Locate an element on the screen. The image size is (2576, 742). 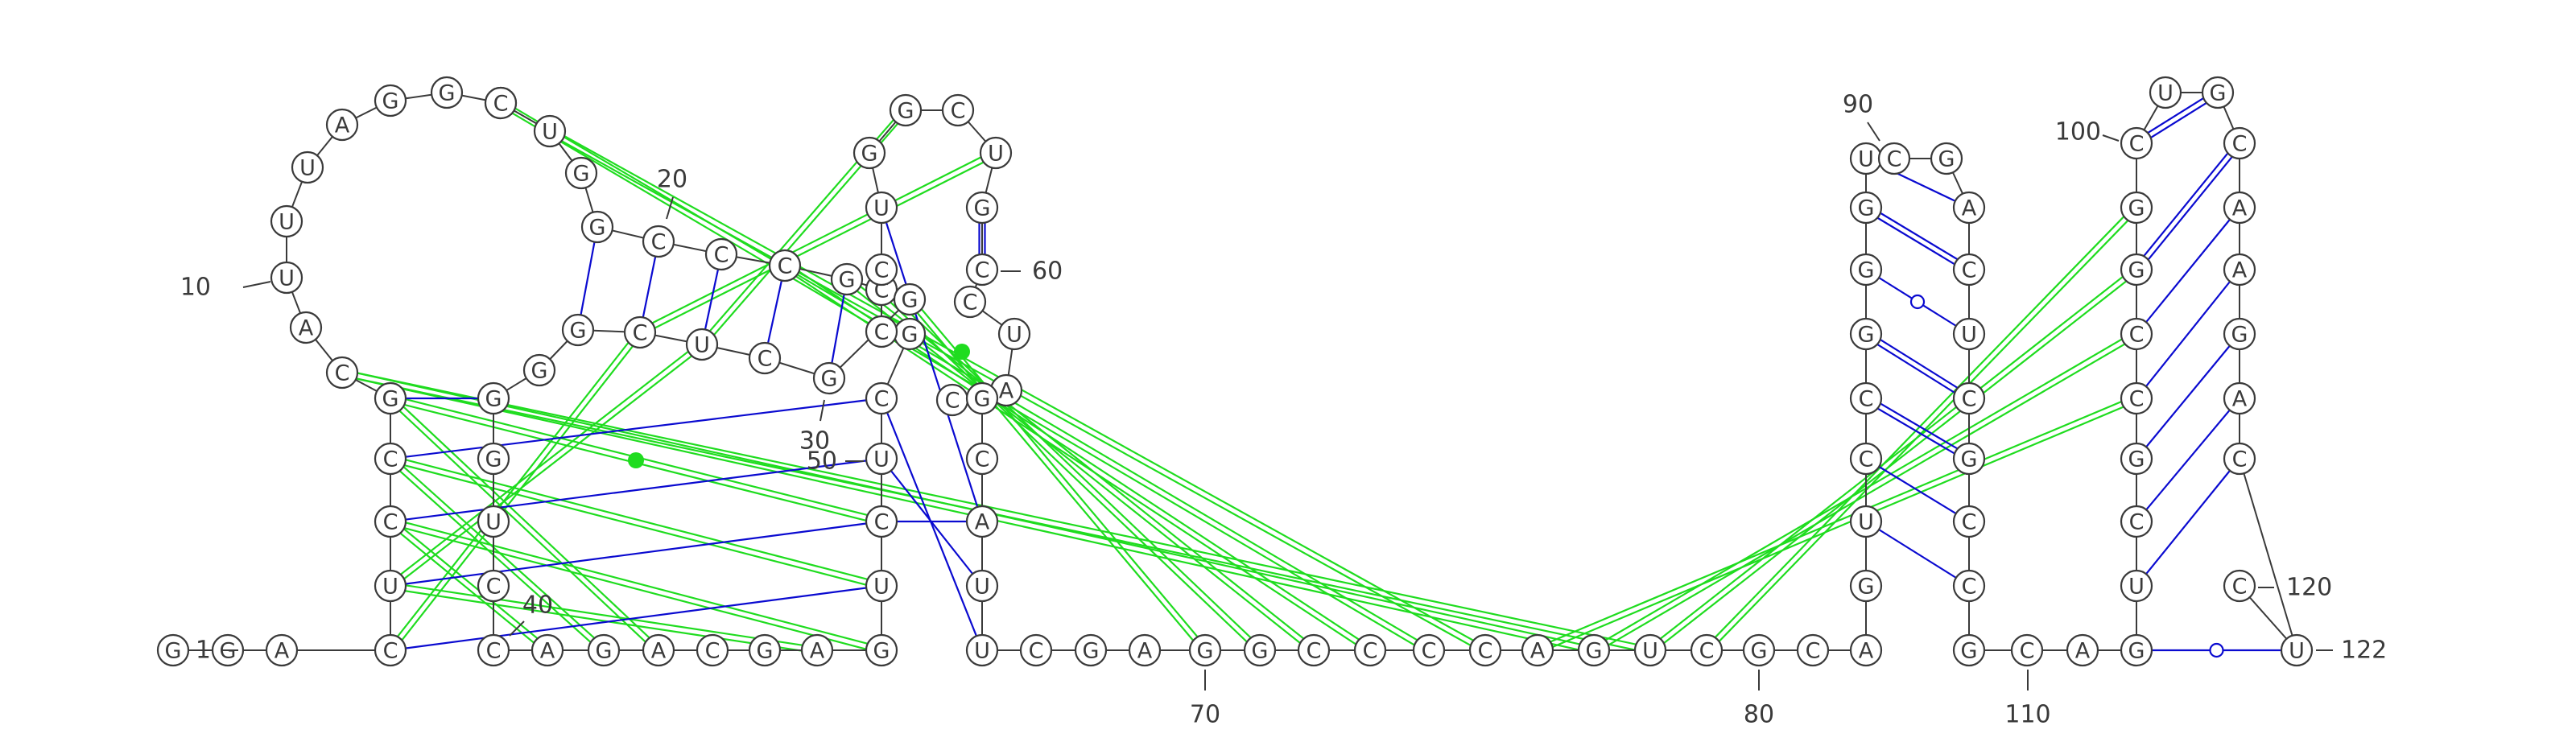
nucleotide-23: C is located at coordinates (721, 254).